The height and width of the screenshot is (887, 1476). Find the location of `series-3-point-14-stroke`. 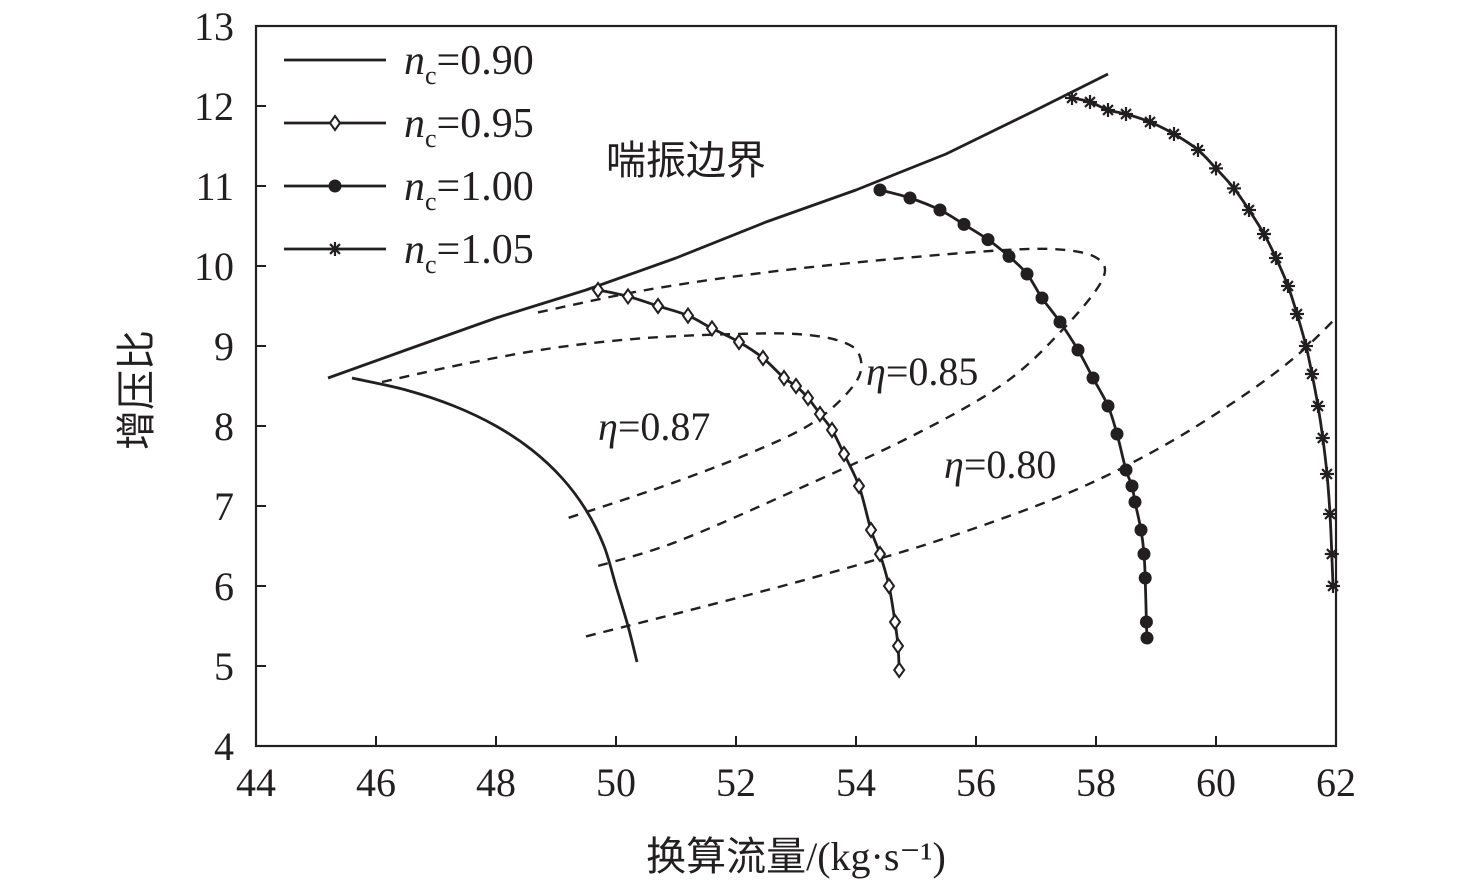

series-3-point-14-stroke is located at coordinates (1306, 346).